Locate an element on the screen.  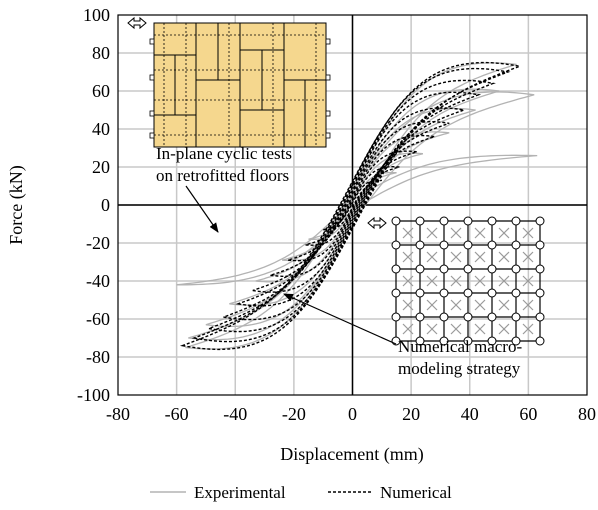
x-tick-label: 0 is located at coordinates (352, 414).